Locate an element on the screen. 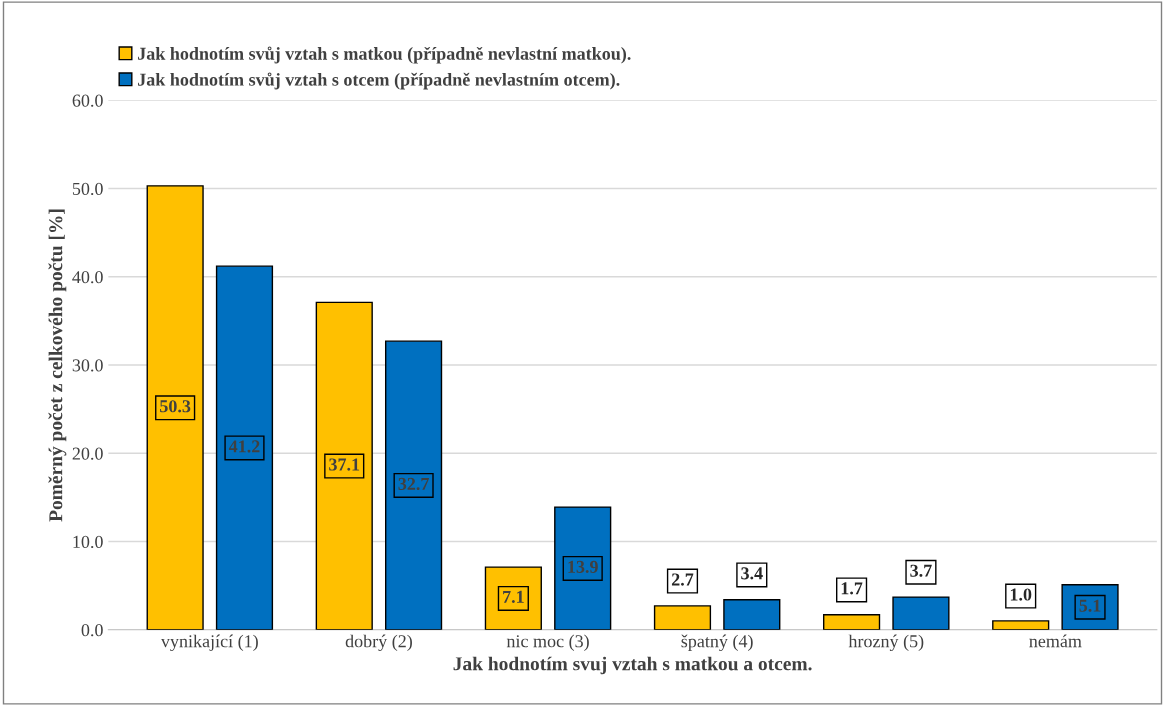 The width and height of the screenshot is (1165, 706). data-label: 1.0 is located at coordinates (1021, 594).